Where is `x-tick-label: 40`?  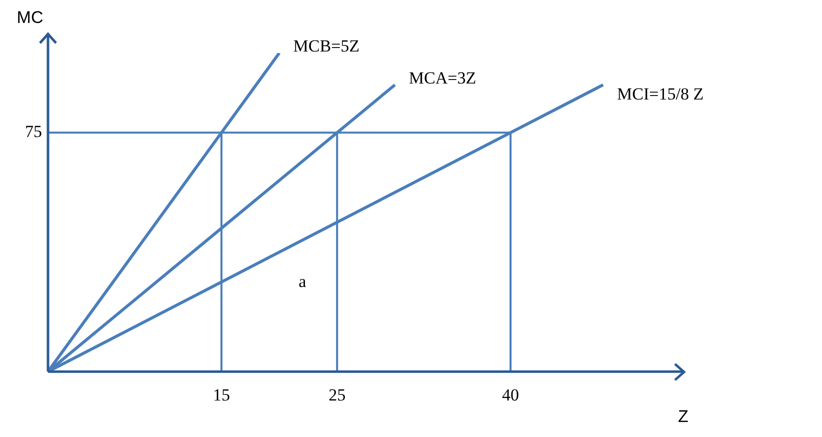 x-tick-label: 40 is located at coordinates (511, 394).